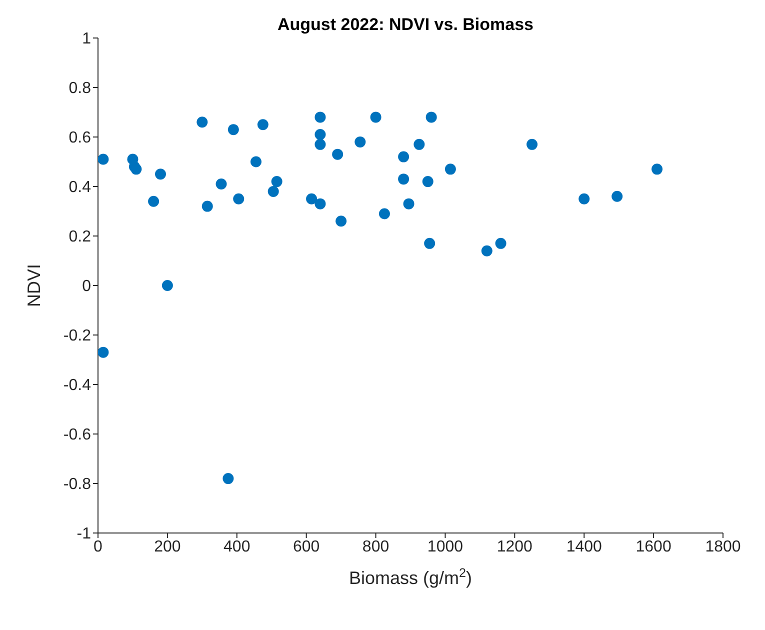 Image resolution: width=765 pixels, height=630 pixels. Describe the element at coordinates (584, 547) in the screenshot. I see `x-tick-label: 1400` at that location.